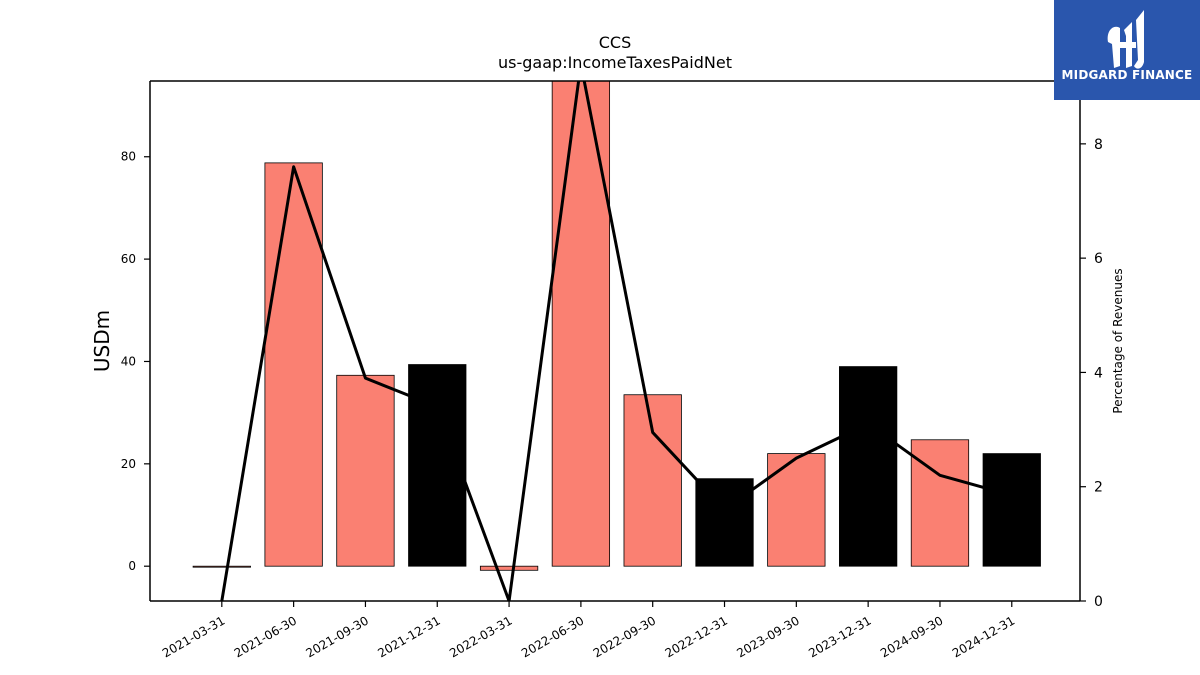 The image size is (1200, 675). I want to click on logo-mark-icon, so click(1125, 39).